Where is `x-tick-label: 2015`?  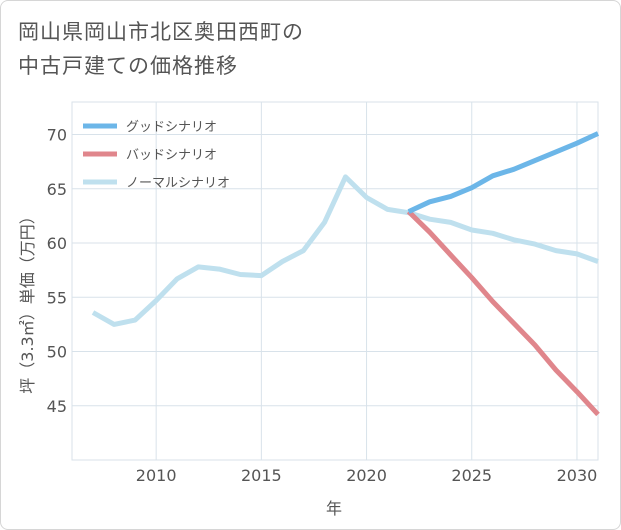
x-tick-label: 2015 is located at coordinates (261, 475).